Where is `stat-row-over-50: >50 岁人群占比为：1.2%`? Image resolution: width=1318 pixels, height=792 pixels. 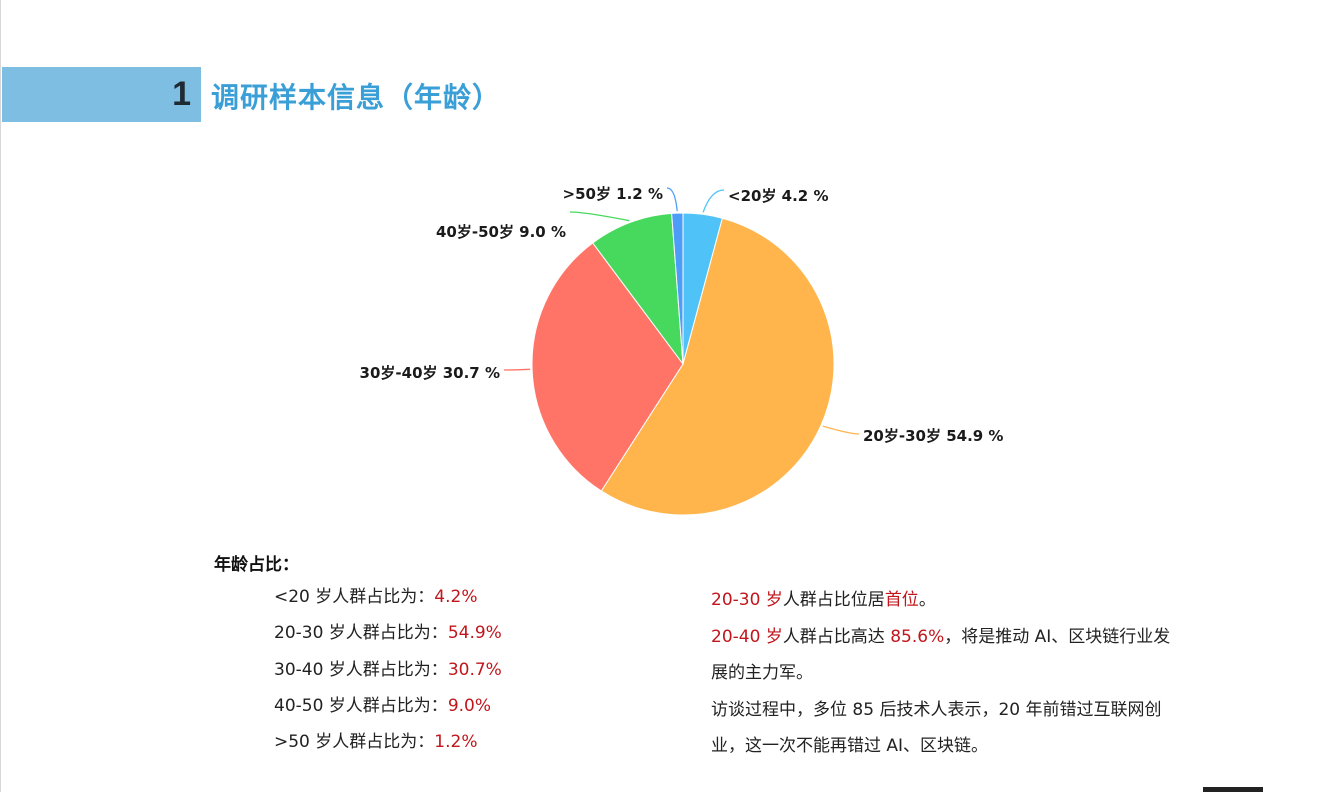
stat-row-over-50: >50 岁人群占比为：1.2% is located at coordinates (388, 748).